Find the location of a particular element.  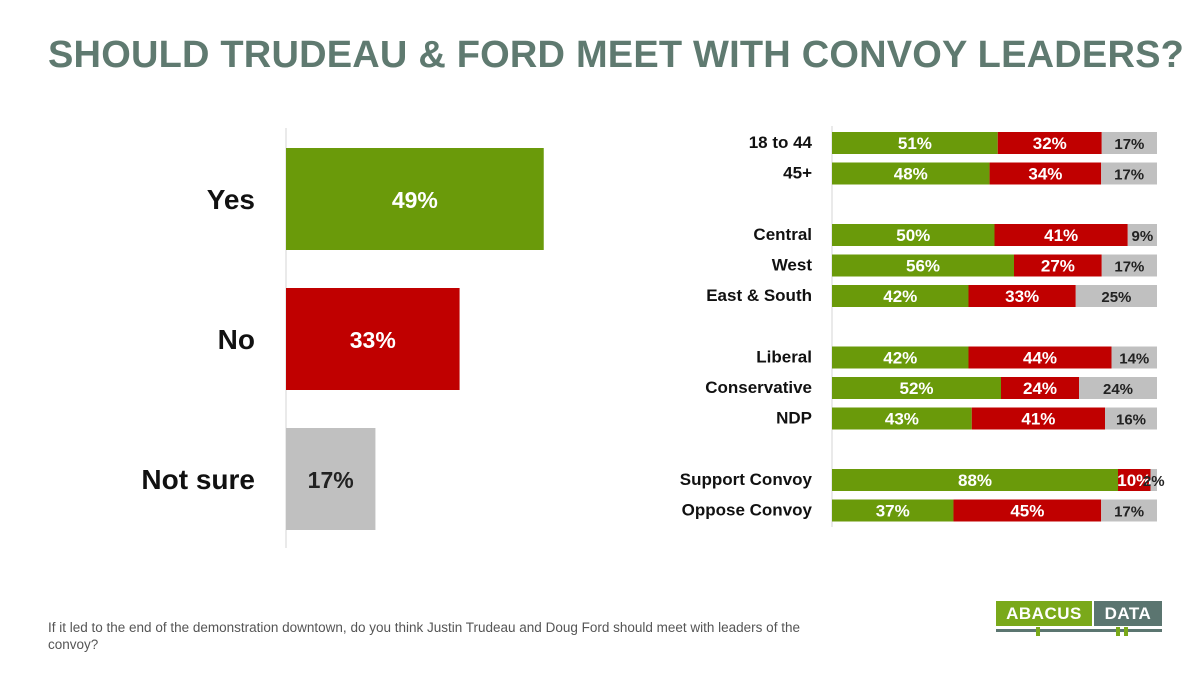

segment-label-liberal-0: 42% is located at coordinates (900, 358).